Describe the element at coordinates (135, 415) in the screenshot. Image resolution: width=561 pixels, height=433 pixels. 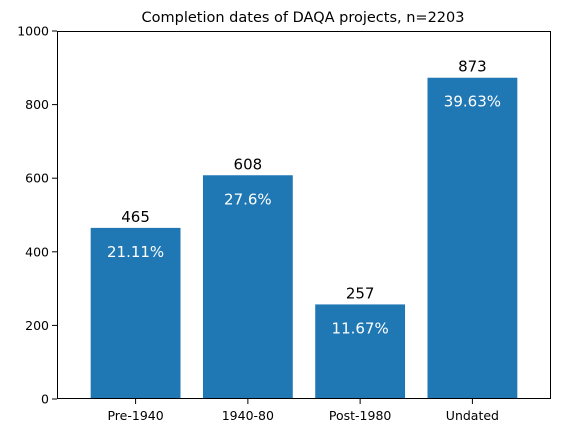
I see `x-tick-label: Pre-1940` at that location.